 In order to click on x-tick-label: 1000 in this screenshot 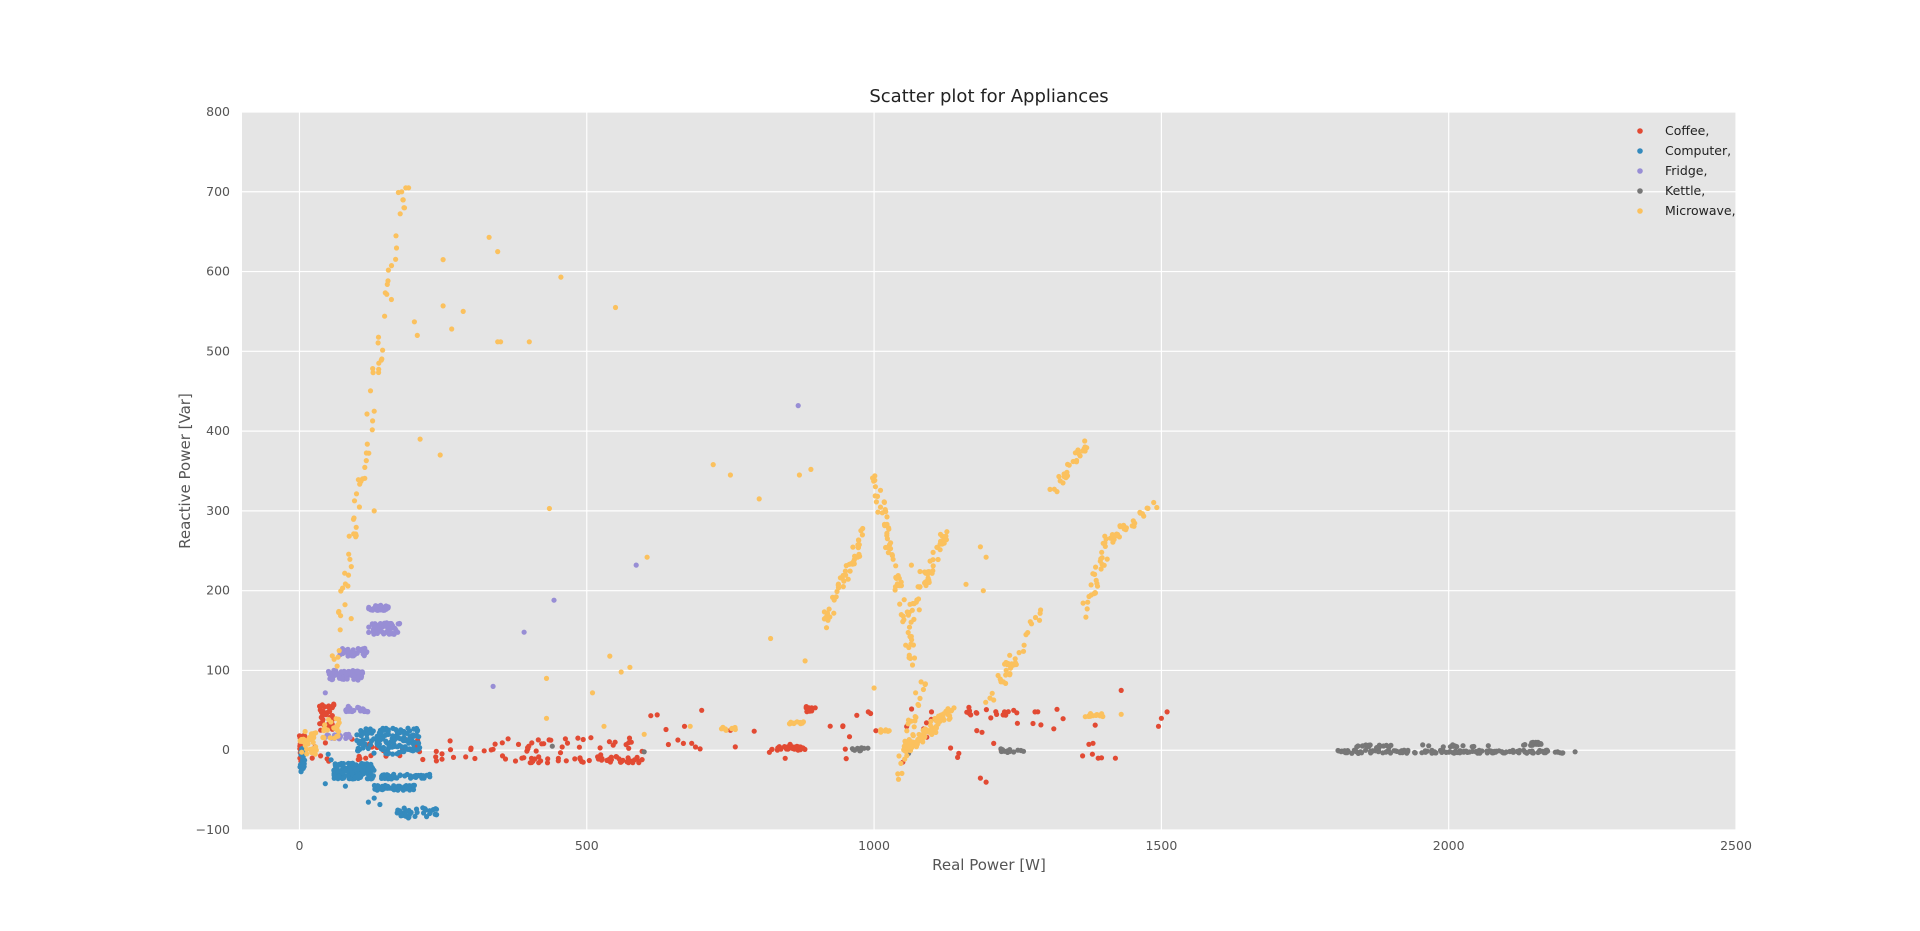, I will do `click(874, 845)`.